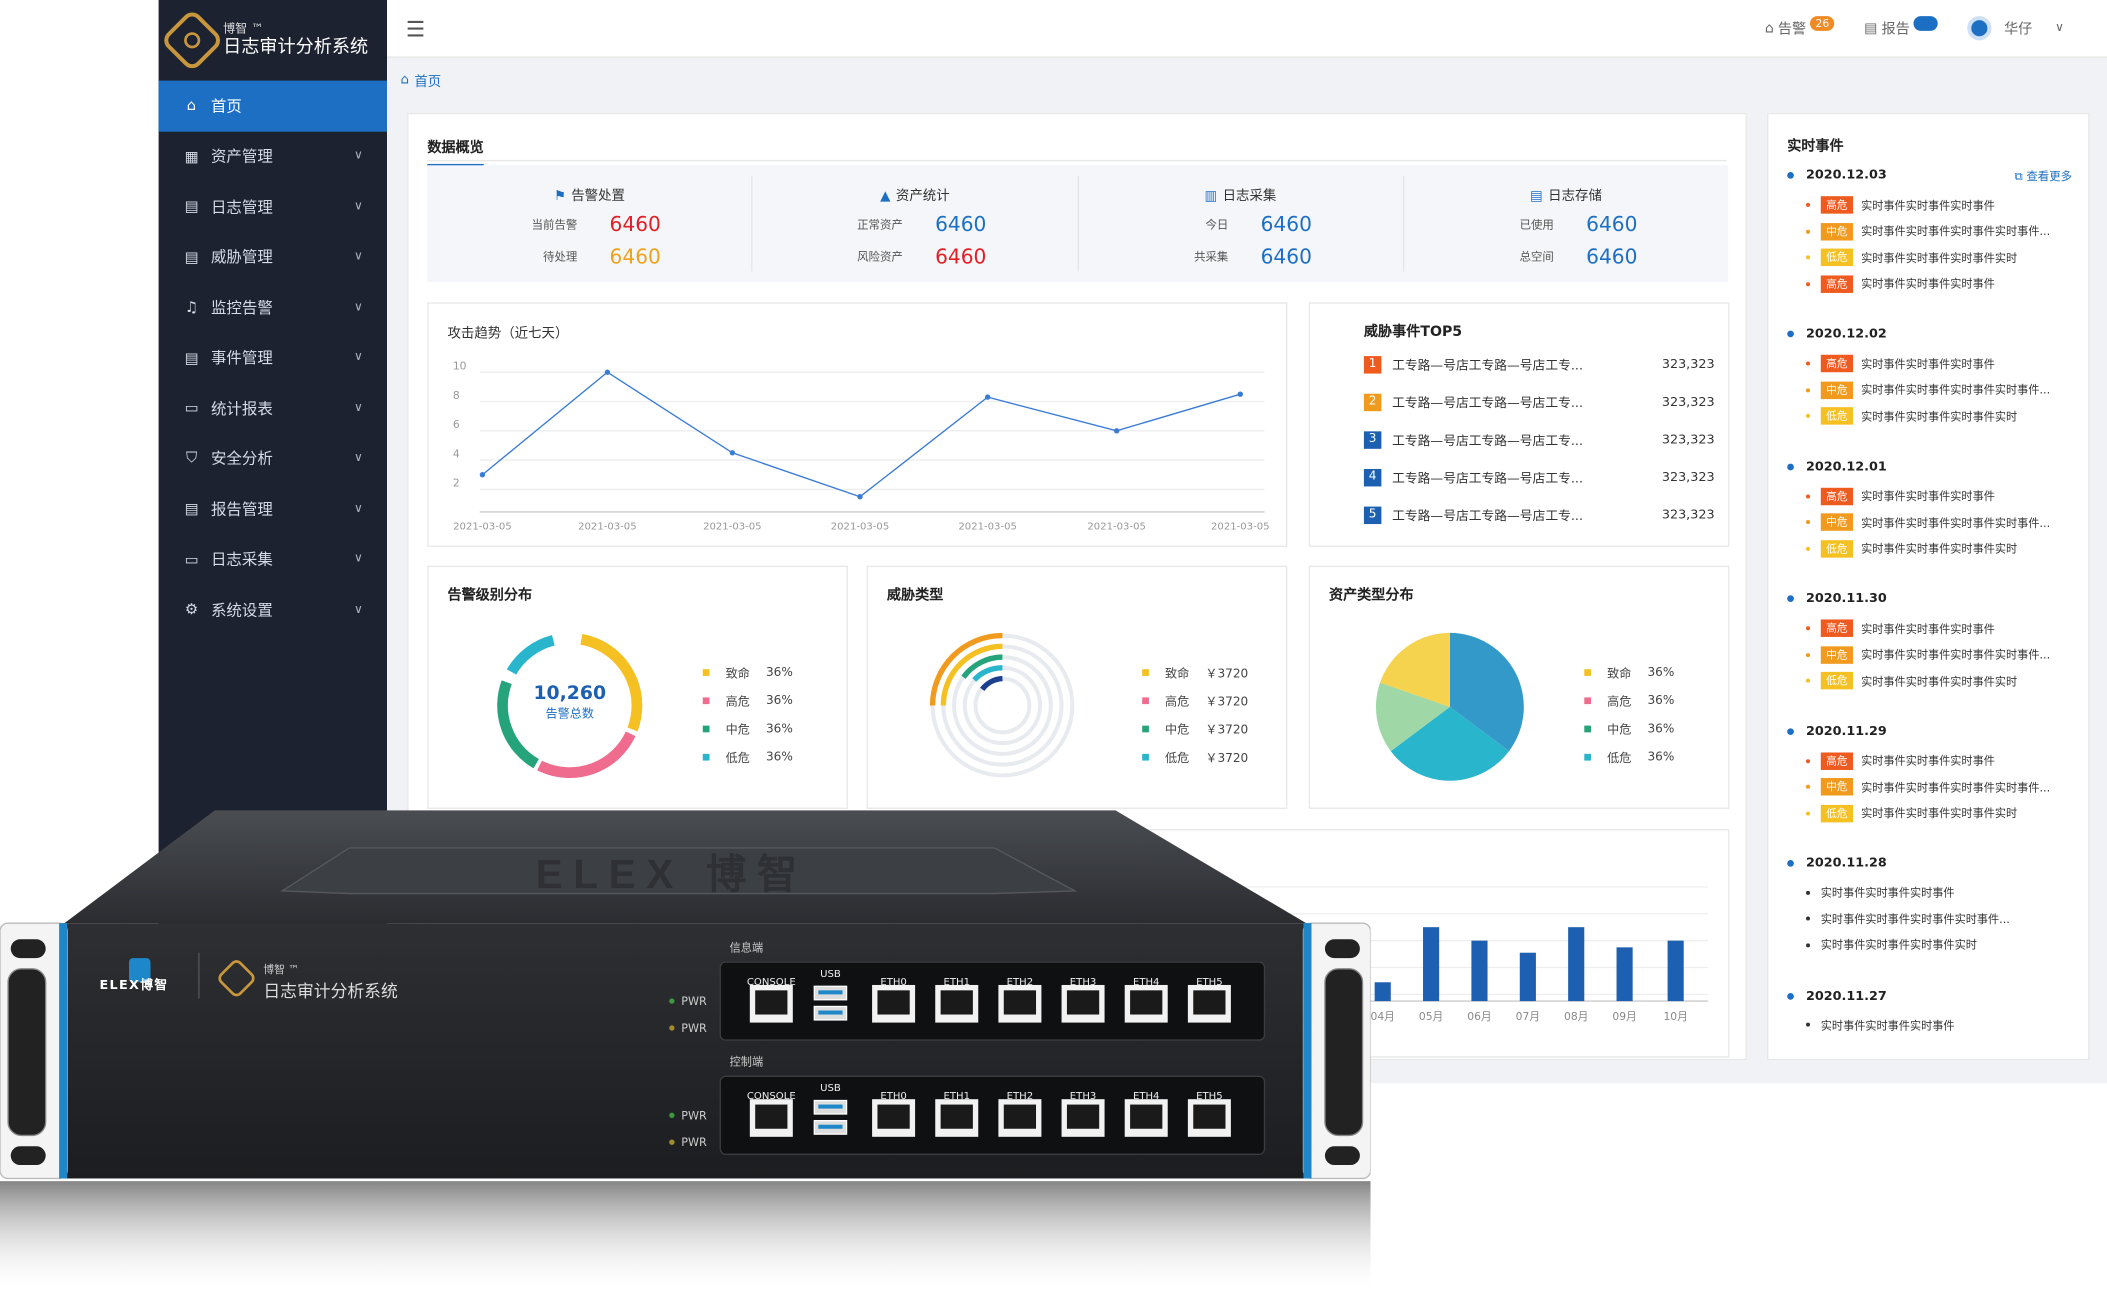  I want to click on event-item: 实时事件实时事件实时事件实时, so click(1891, 945).